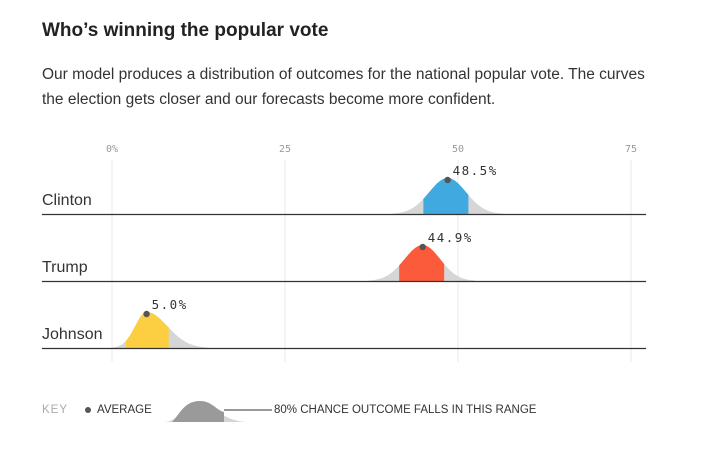 The height and width of the screenshot is (452, 710). I want to click on key-range-shape, so click(198, 411).